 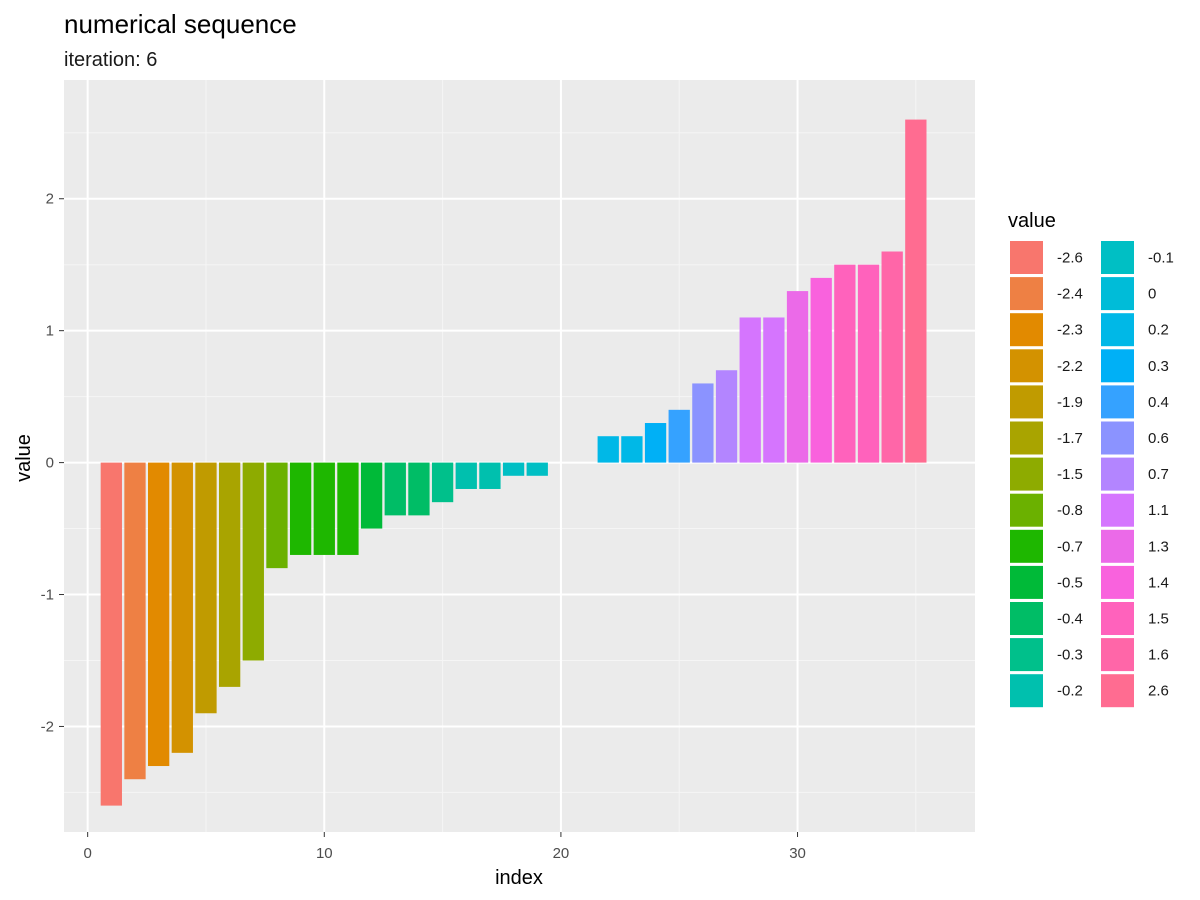 I want to click on legend-label: 0.4, so click(x=1158, y=402).